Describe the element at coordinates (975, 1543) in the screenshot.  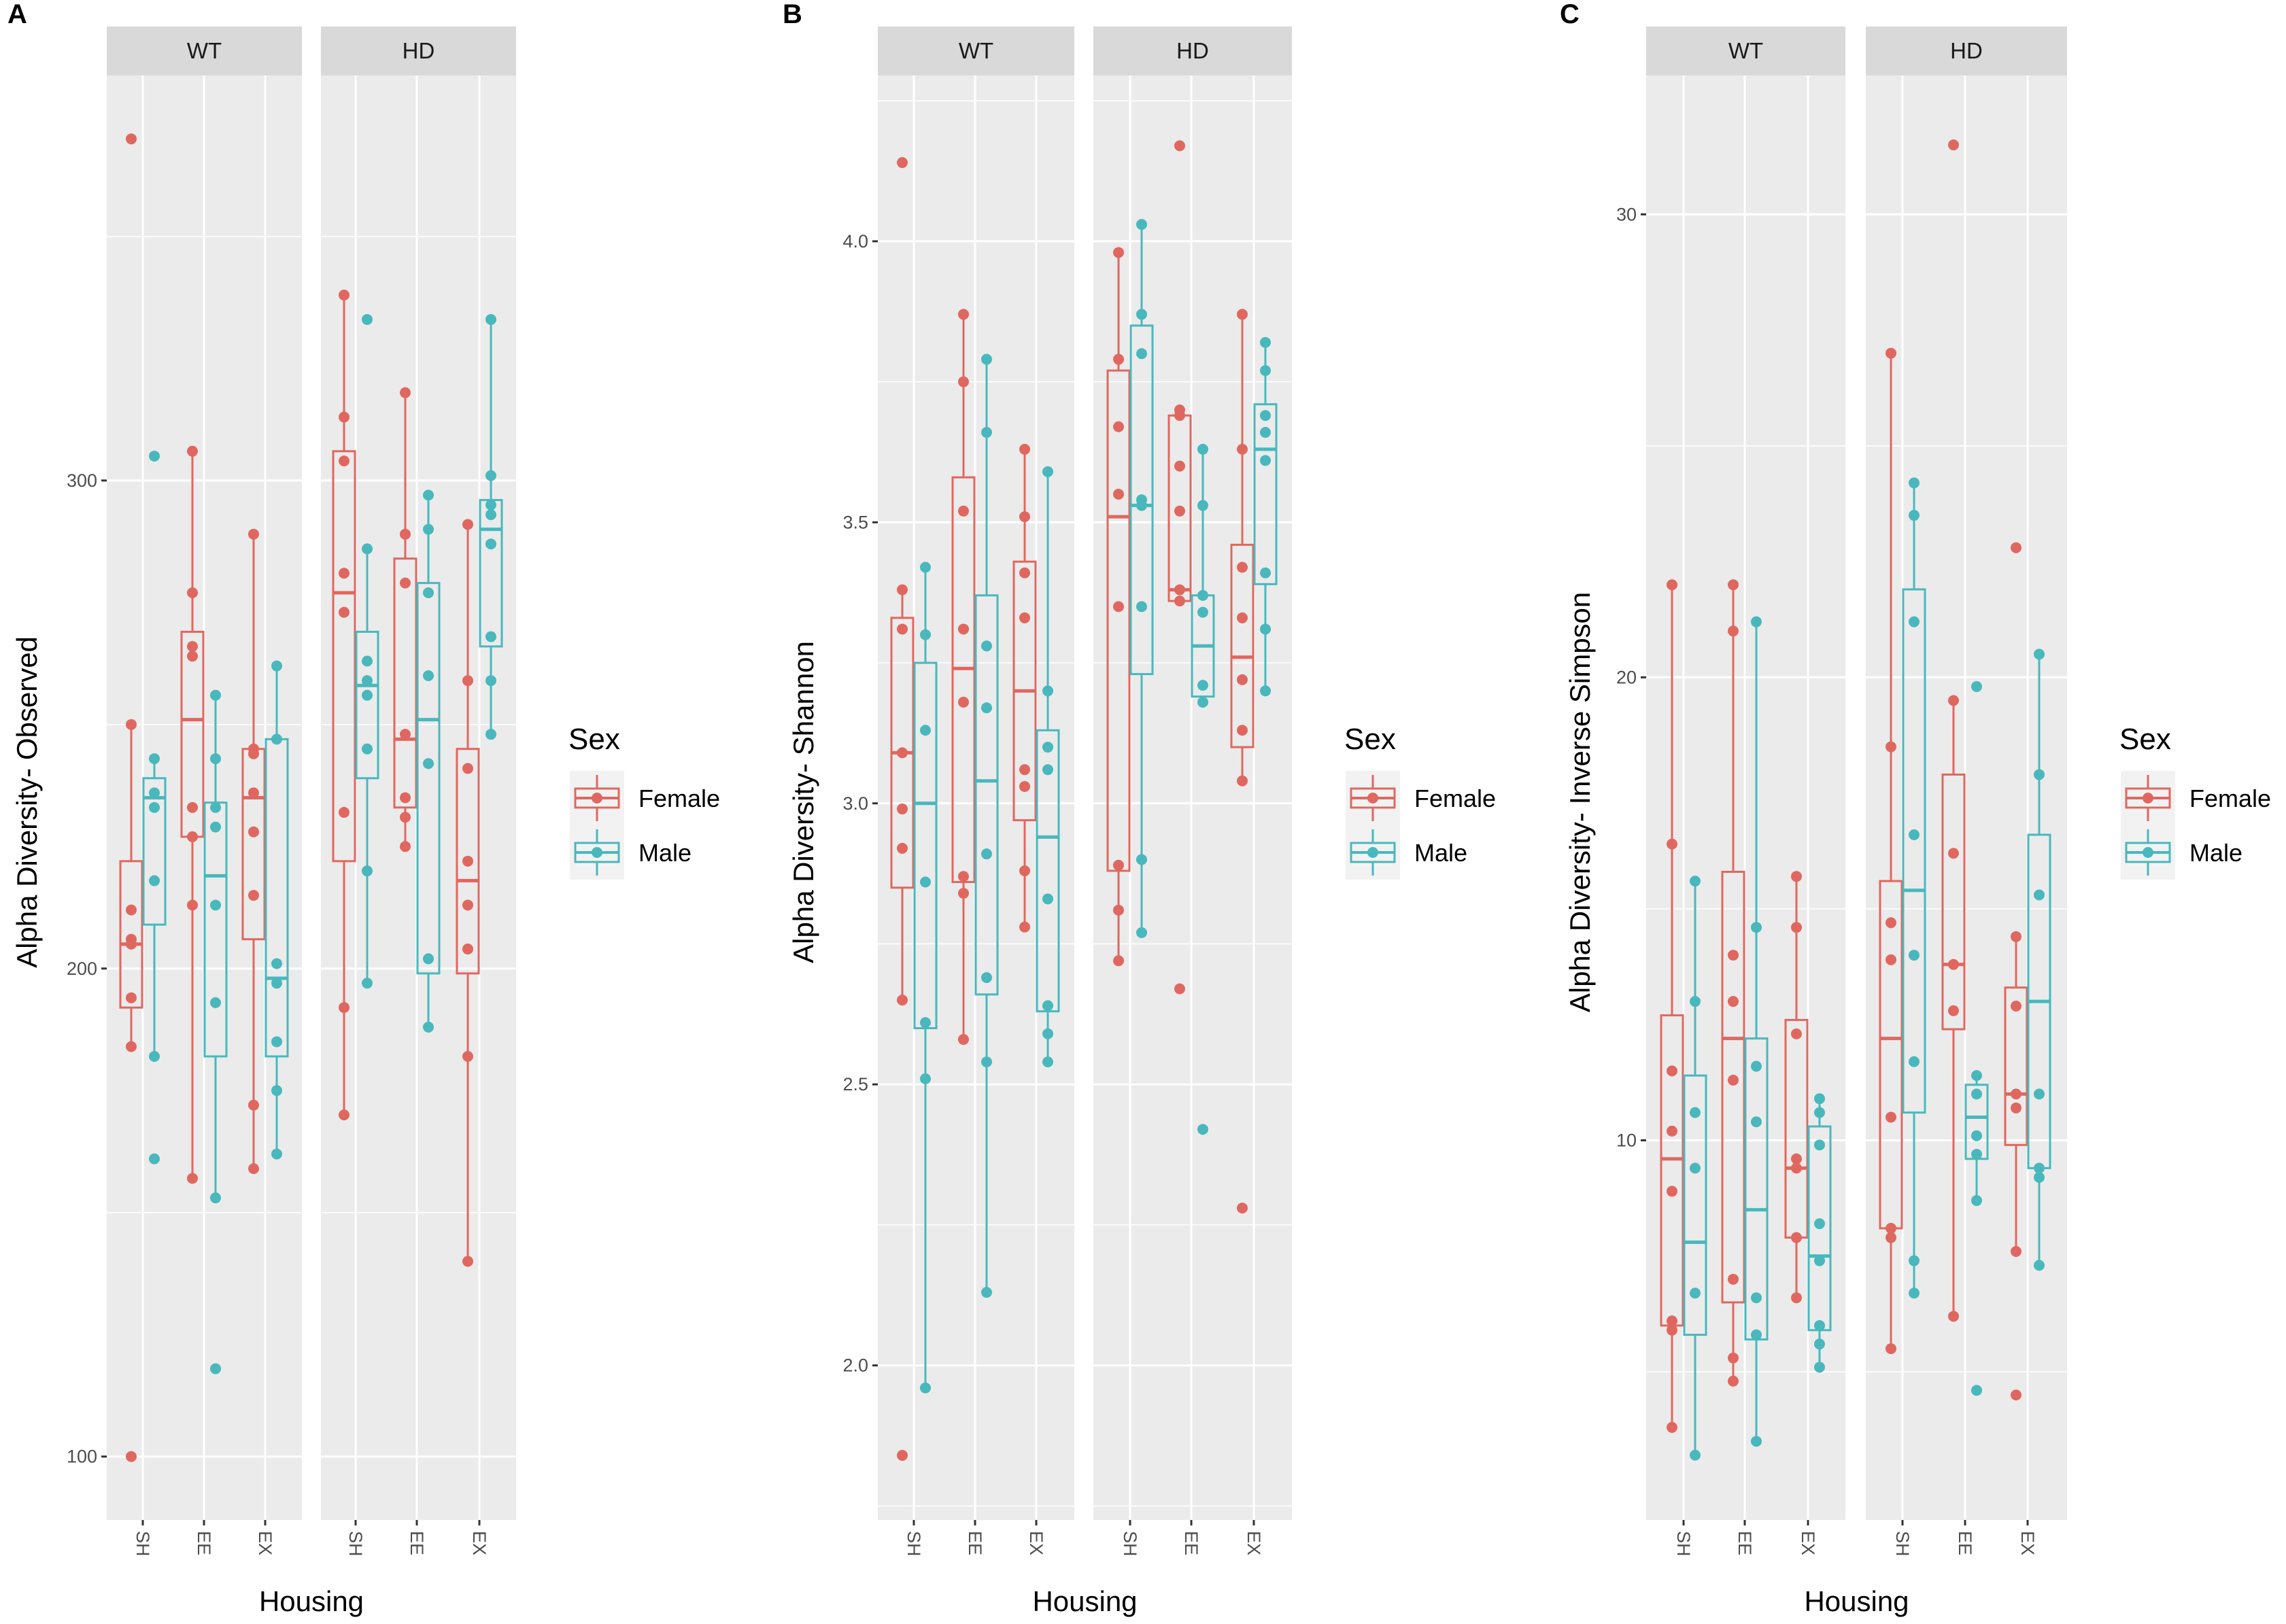
I see `x-tick-label: EE` at that location.